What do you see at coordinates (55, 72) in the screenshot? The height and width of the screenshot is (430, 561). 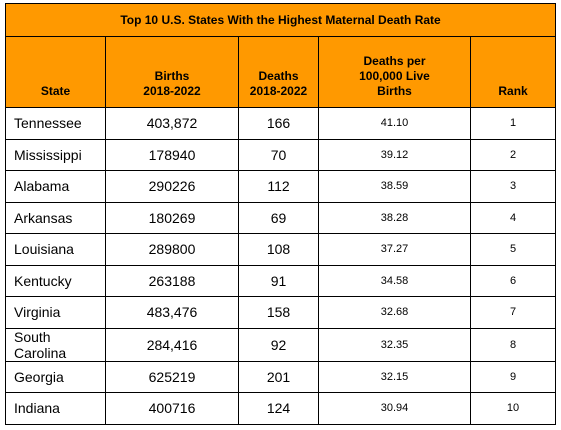 I see `column-header: State` at bounding box center [55, 72].